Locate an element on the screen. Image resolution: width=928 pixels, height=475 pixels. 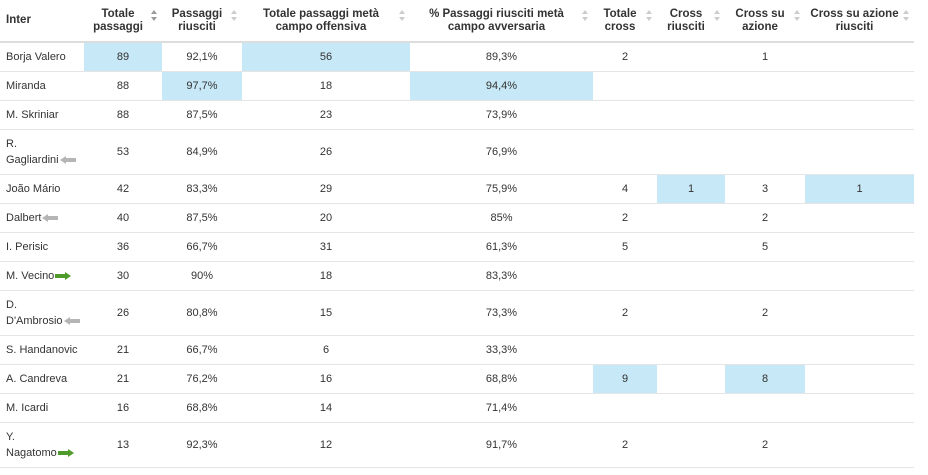
player-name-cell: I. Perisic is located at coordinates (42, 247).